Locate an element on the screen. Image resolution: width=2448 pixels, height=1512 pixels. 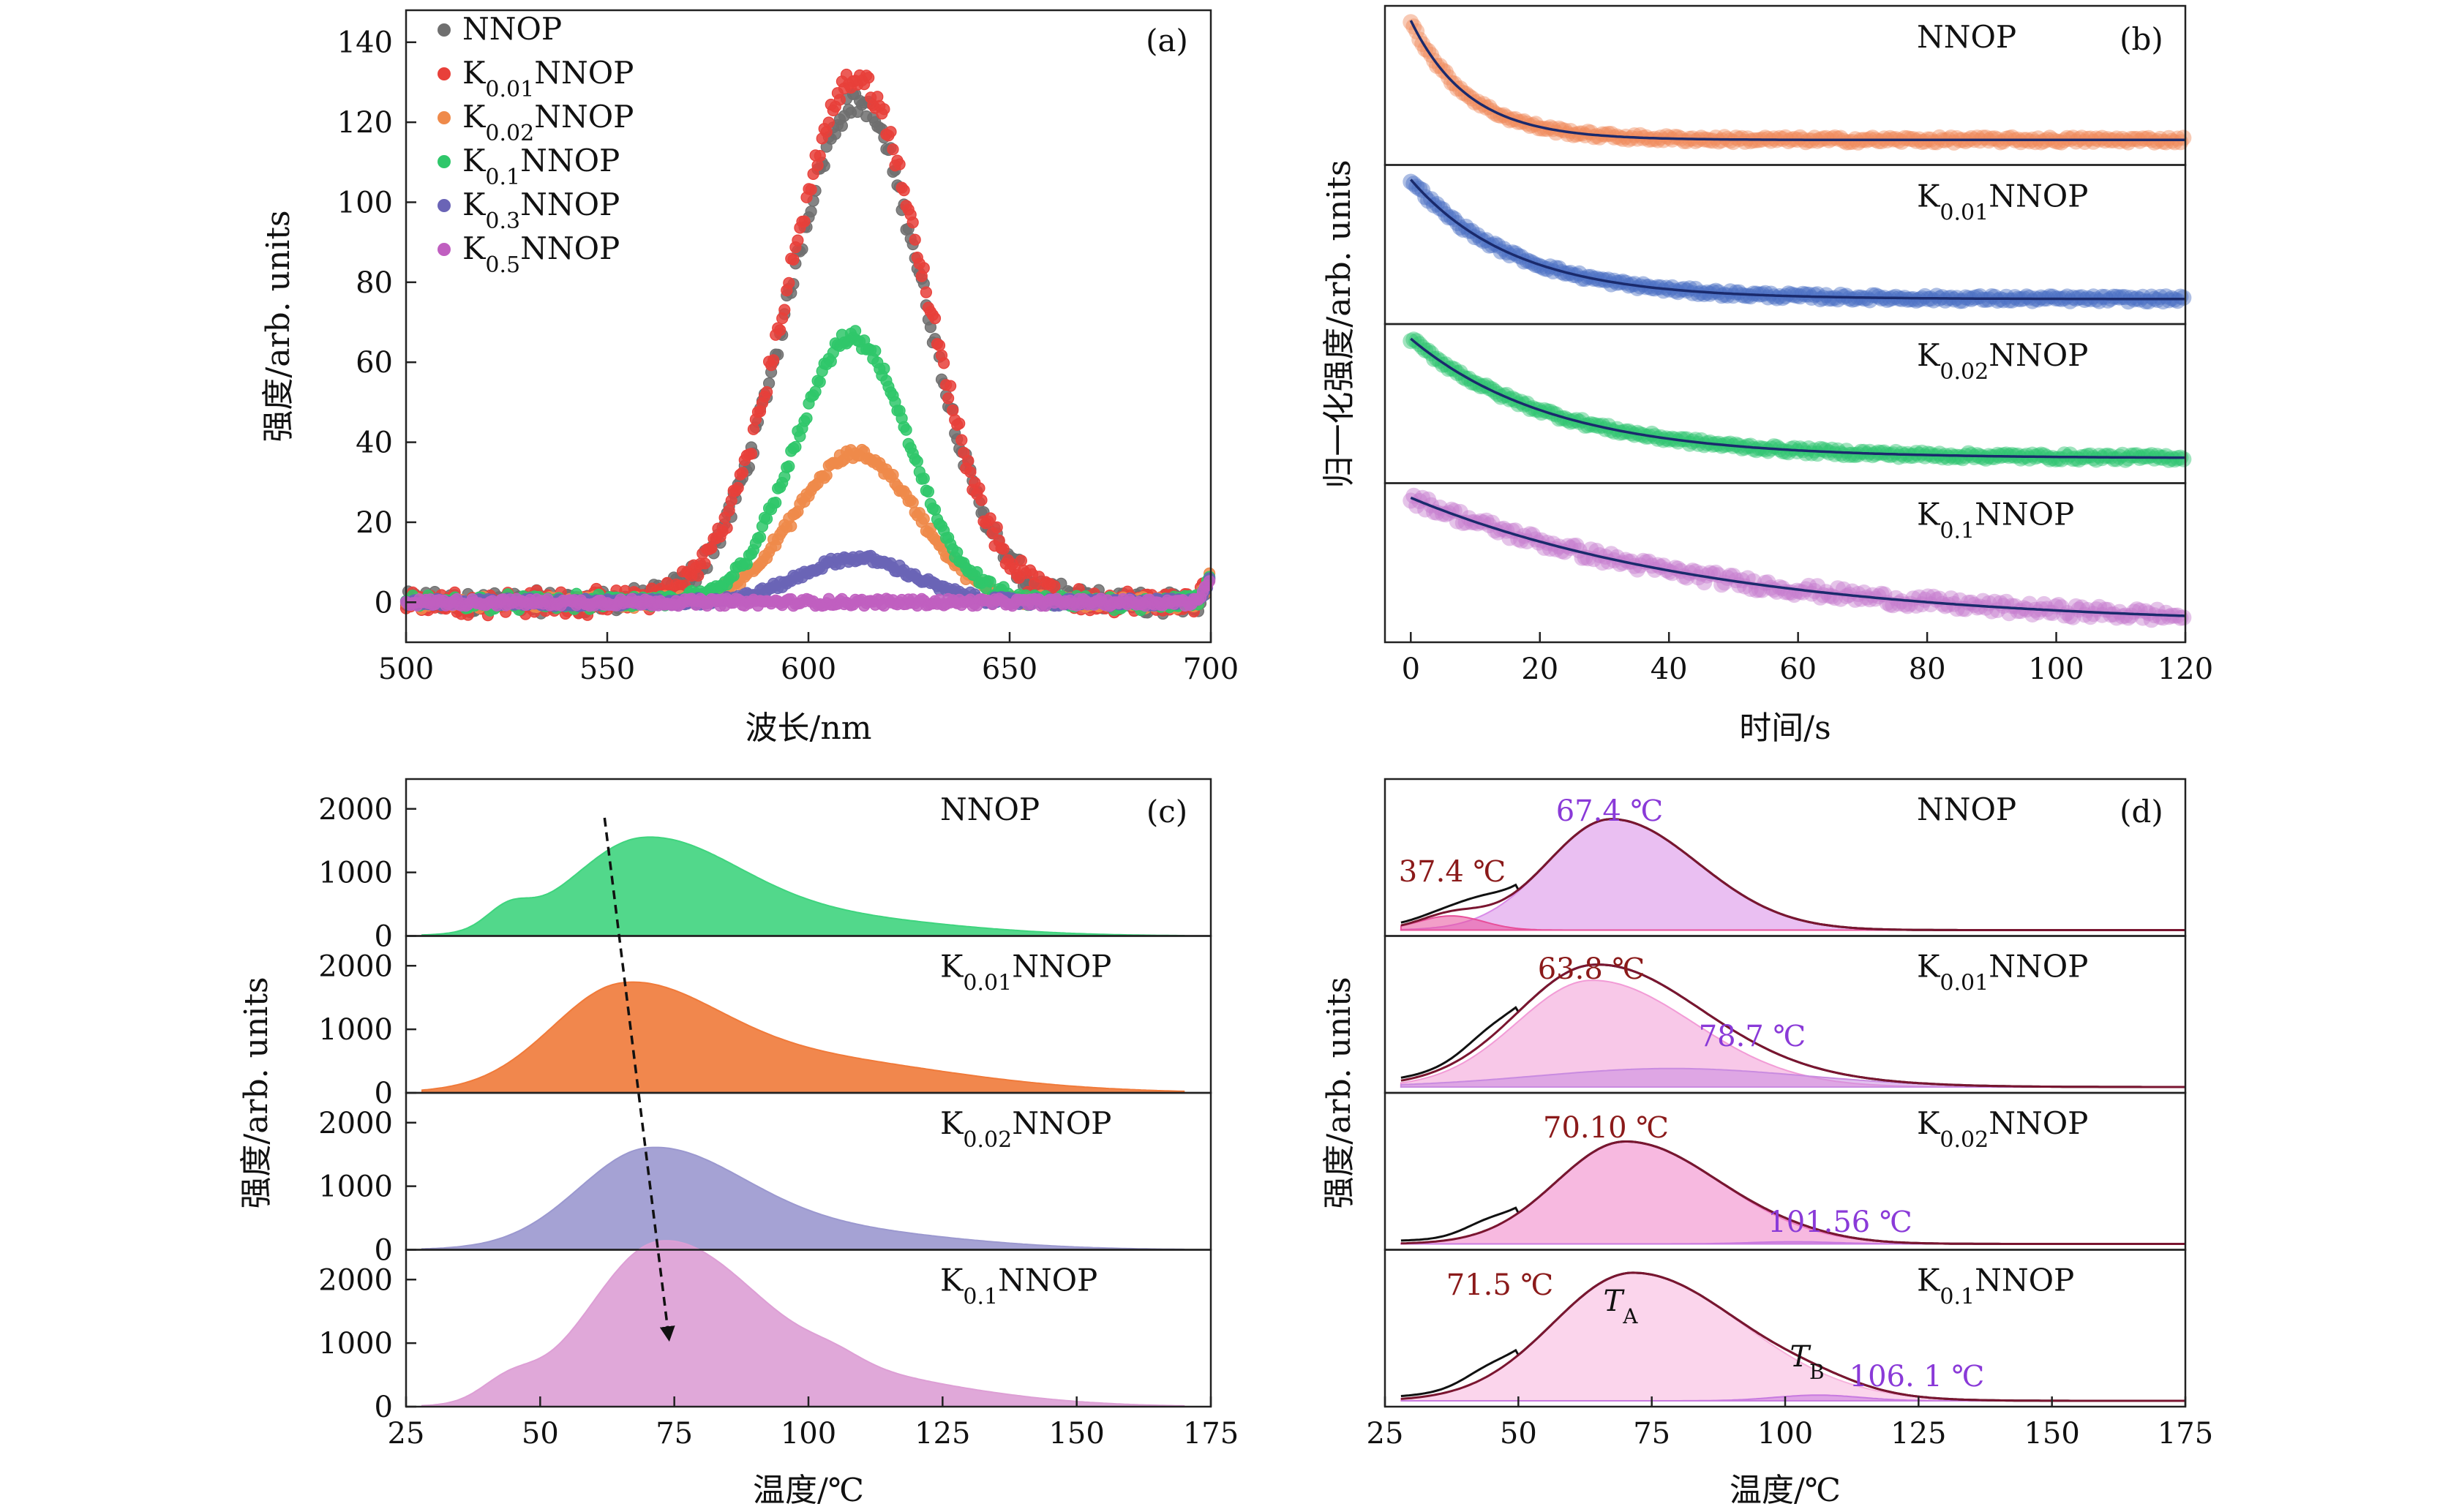
y-tick-label: 120 is located at coordinates (365, 123).